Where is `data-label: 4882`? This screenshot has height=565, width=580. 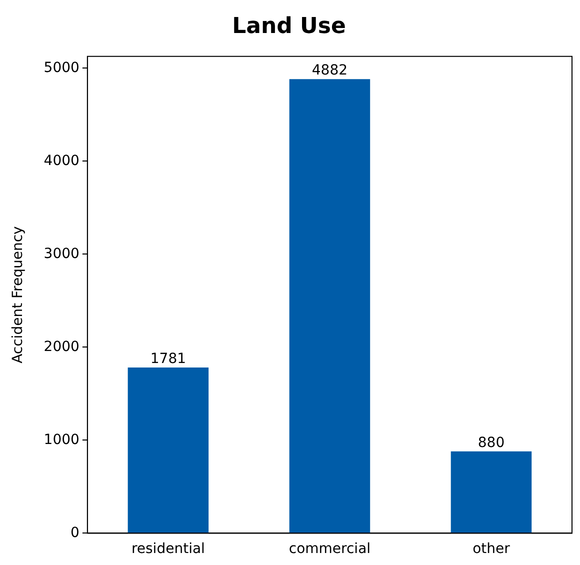
data-label: 4882 is located at coordinates (330, 70).